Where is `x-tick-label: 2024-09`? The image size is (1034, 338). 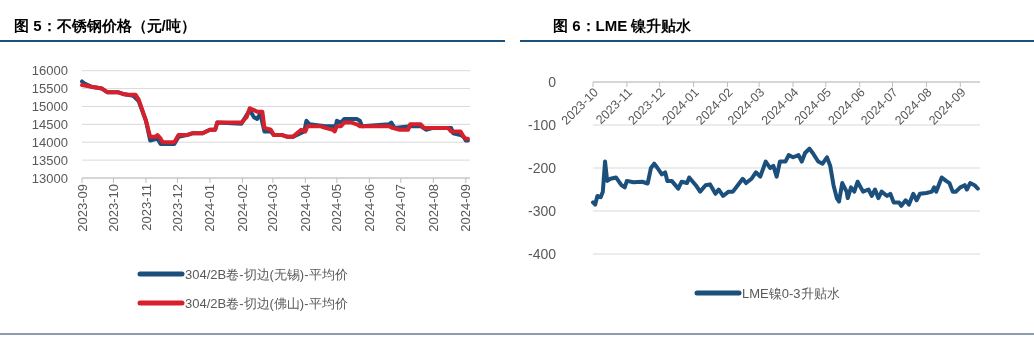
x-tick-label: 2024-09 is located at coordinates (466, 208).